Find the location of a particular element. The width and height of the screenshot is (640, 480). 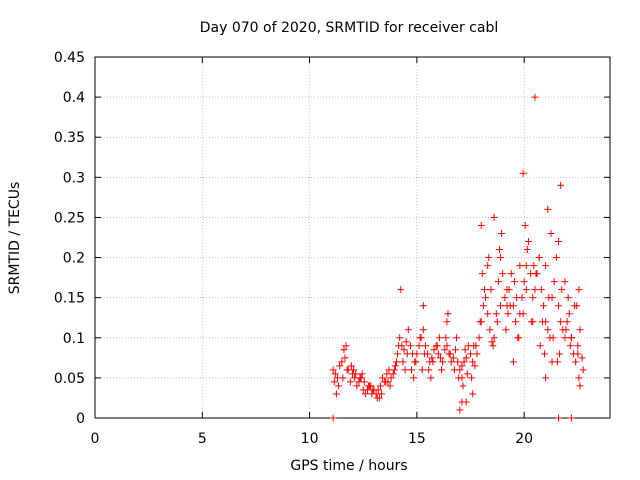

y-tick-label: 0.15 is located at coordinates (69, 299).